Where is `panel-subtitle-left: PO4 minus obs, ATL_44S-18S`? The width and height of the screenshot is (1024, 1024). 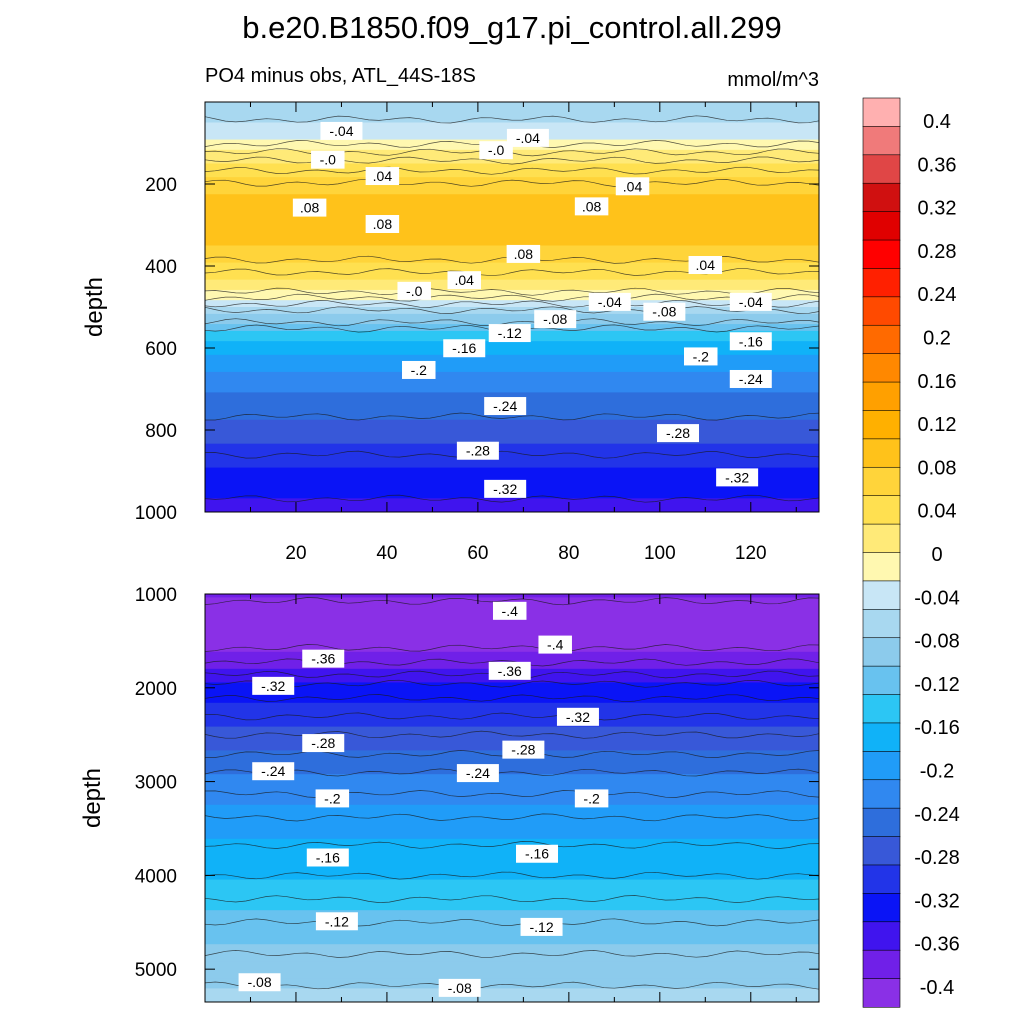 panel-subtitle-left: PO4 minus obs, ATL_44S-18S is located at coordinates (340, 76).